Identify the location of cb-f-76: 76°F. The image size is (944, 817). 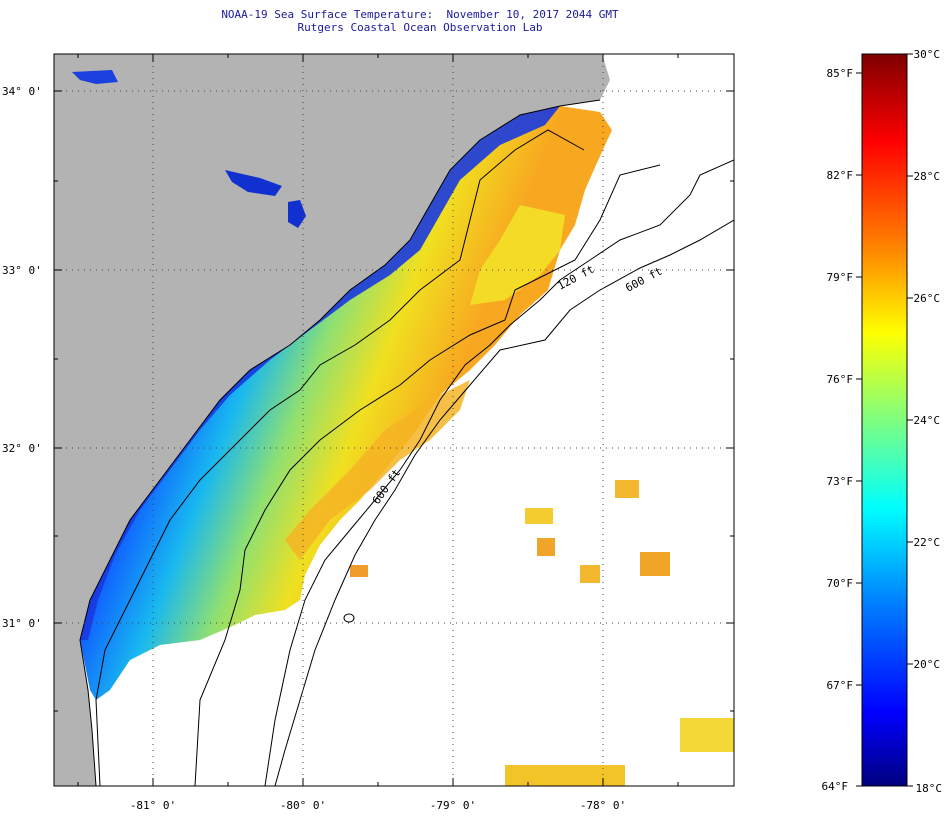
(840, 379).